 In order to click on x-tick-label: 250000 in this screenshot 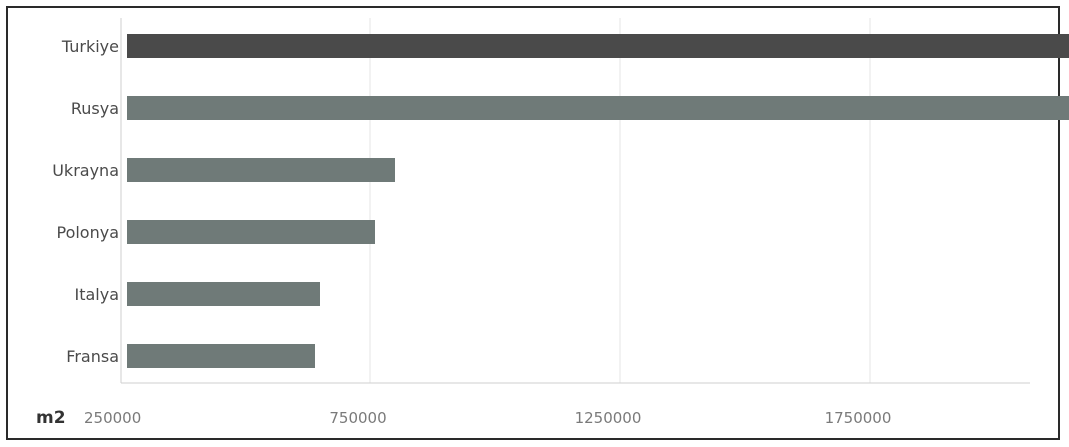, I will do `click(112, 418)`.